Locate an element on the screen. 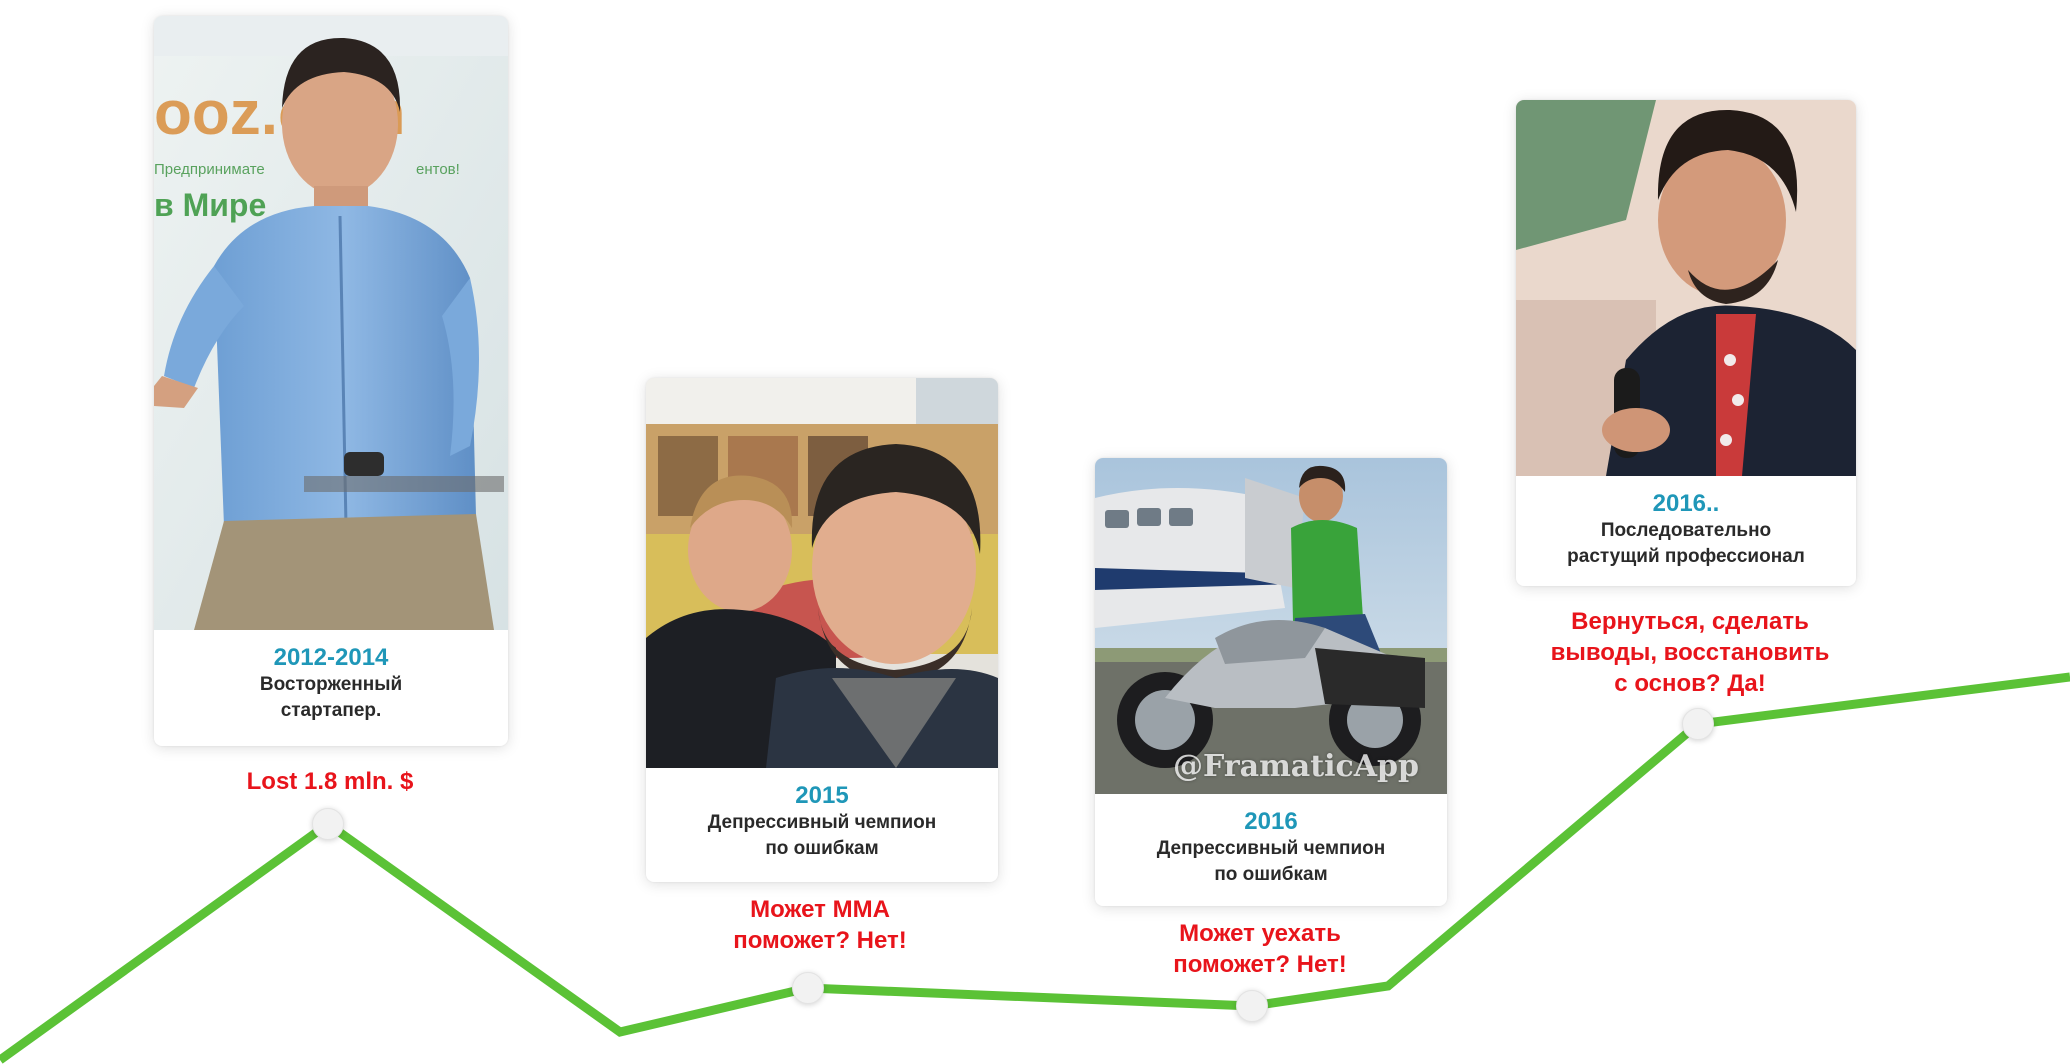 The height and width of the screenshot is (1064, 2070). stage-outcome-2-line-2: поможет? Нет! is located at coordinates (820, 940).